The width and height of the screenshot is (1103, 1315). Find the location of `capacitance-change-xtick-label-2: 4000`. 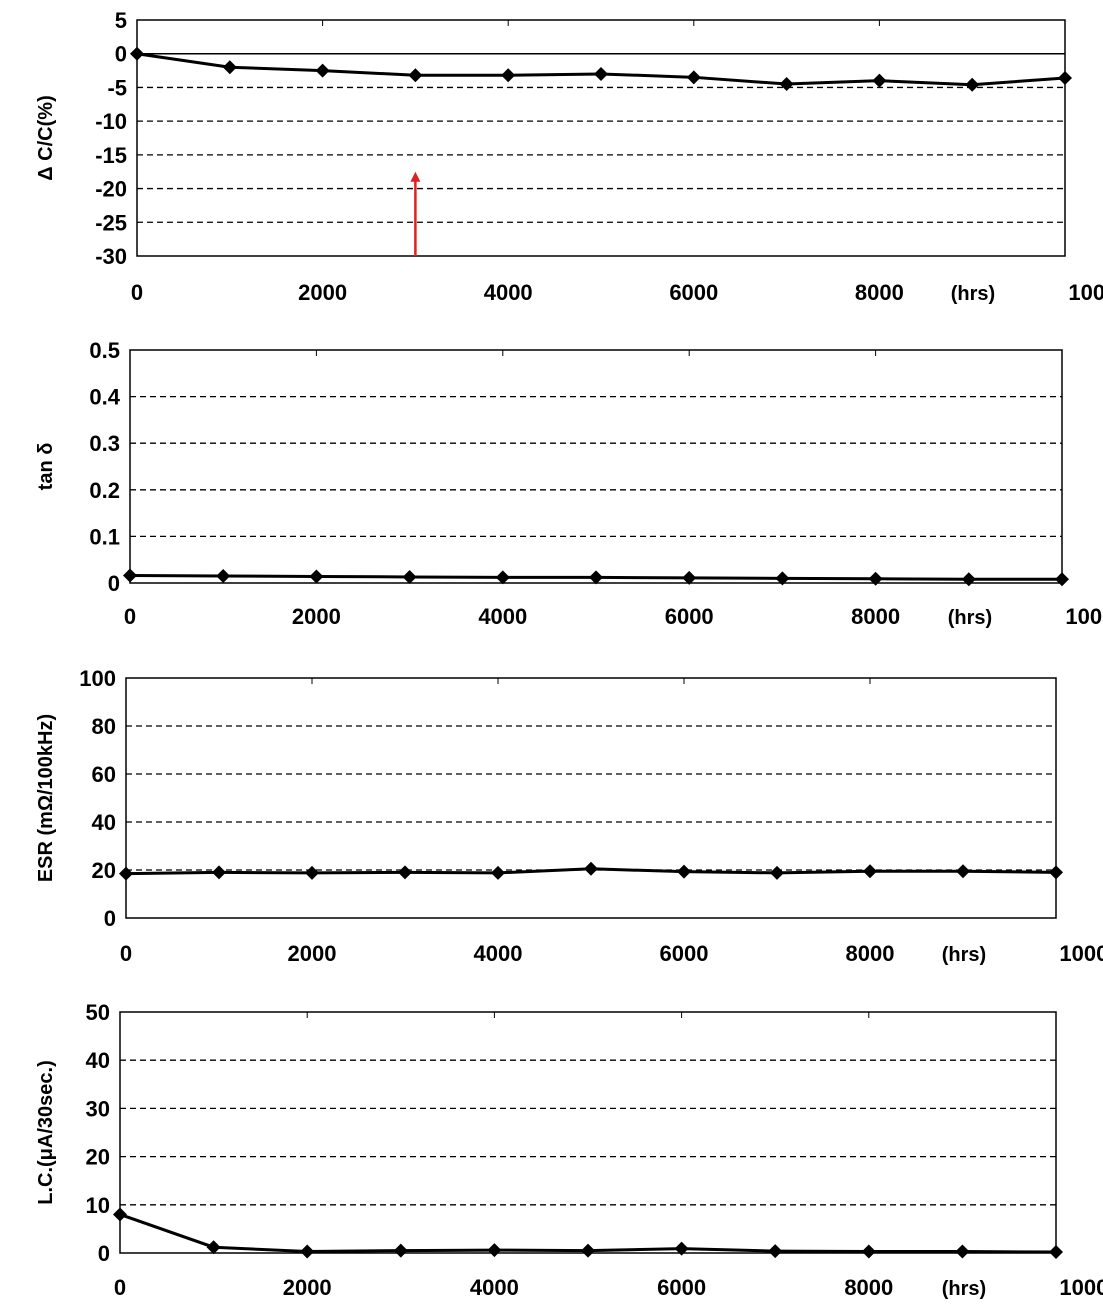

capacitance-change-xtick-label-2: 4000 is located at coordinates (508, 292).